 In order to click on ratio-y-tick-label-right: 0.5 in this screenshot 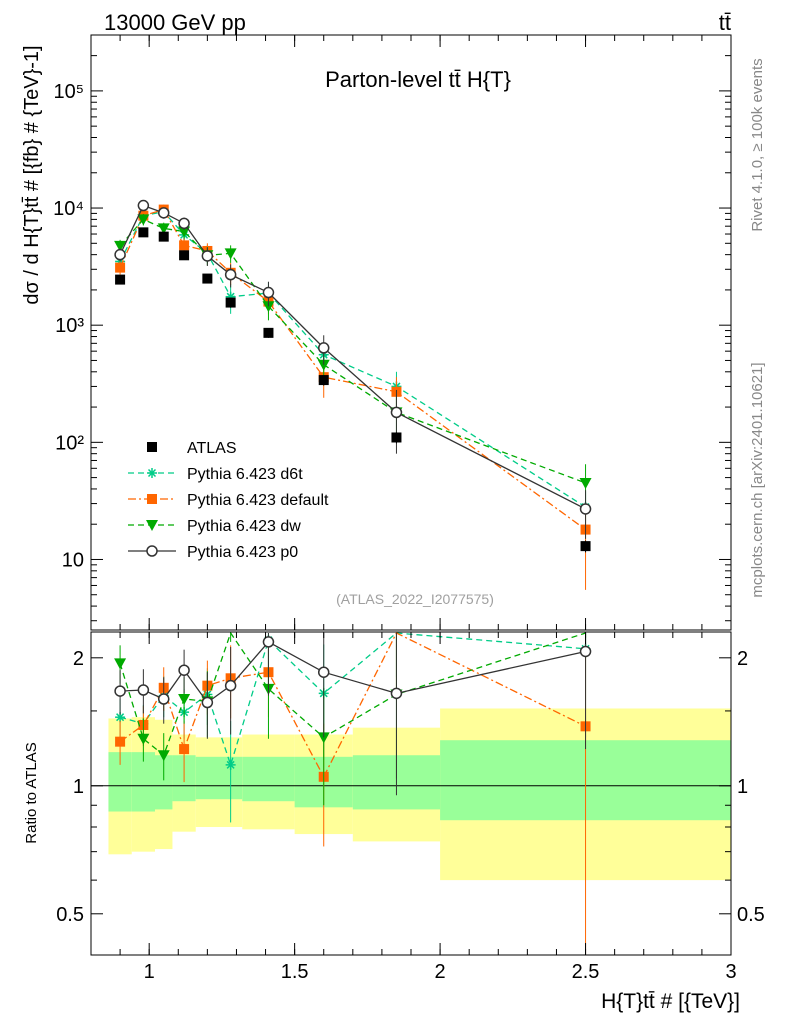, I will do `click(751, 915)`.